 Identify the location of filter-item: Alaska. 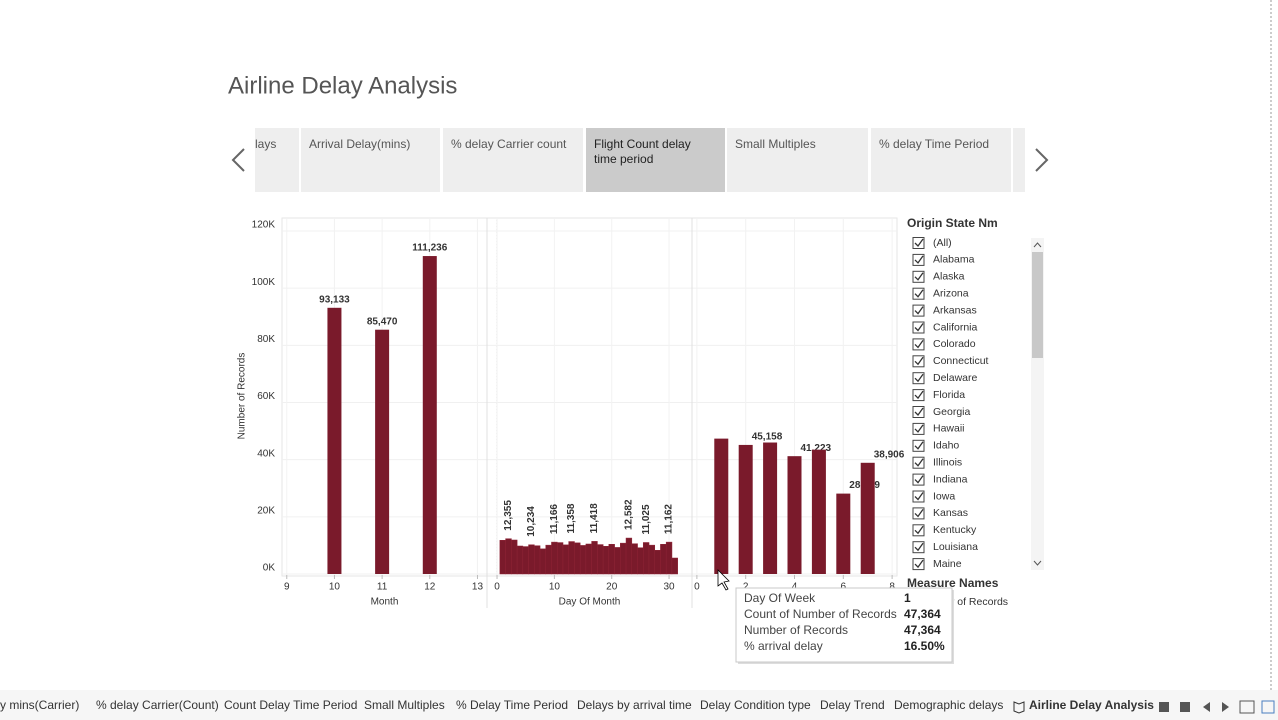
(949, 277).